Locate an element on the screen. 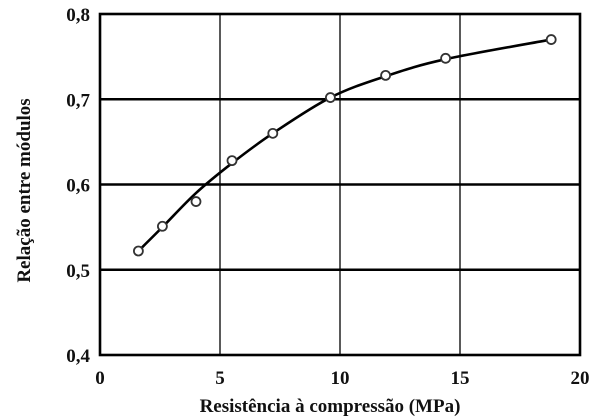 The height and width of the screenshot is (419, 605). y-axis-label: Relação entre módulos is located at coordinates (24, 190).